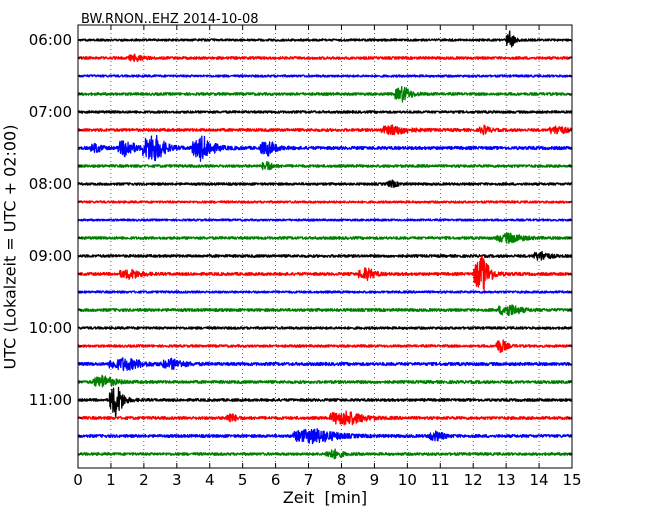  I want to click on y-tick-label: 07:00, so click(50, 112).